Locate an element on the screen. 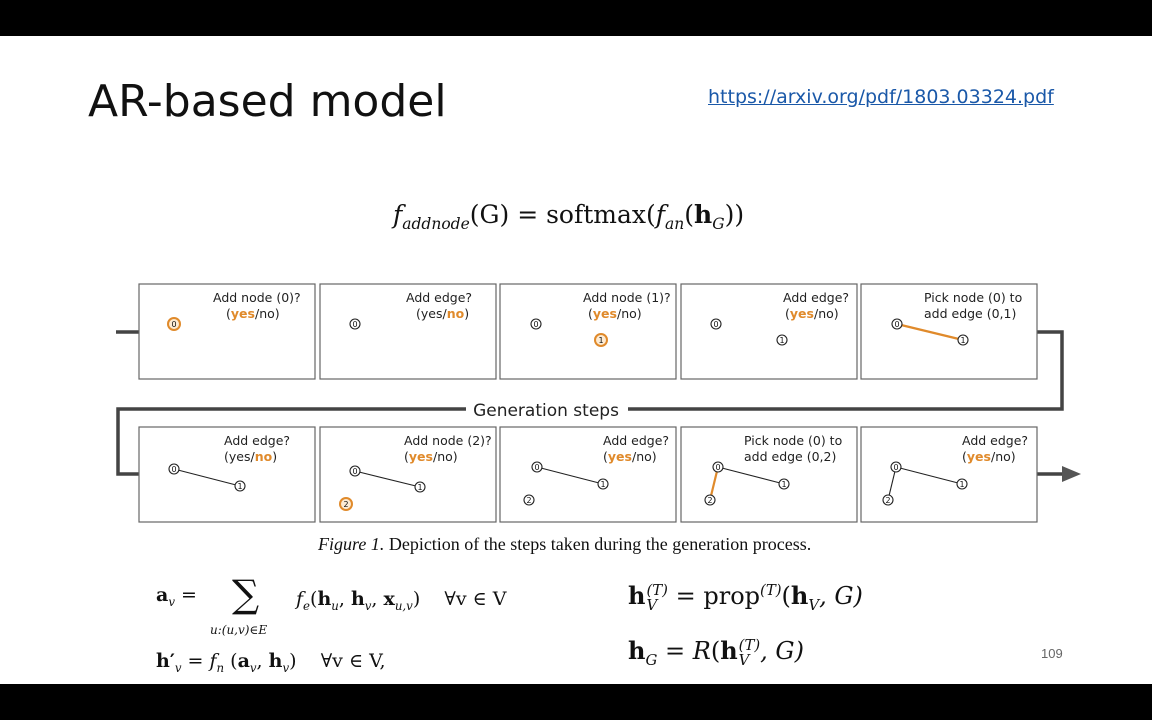  step-box-8: Add edge?(yes/no) 0 1 2 is located at coordinates (588, 474).